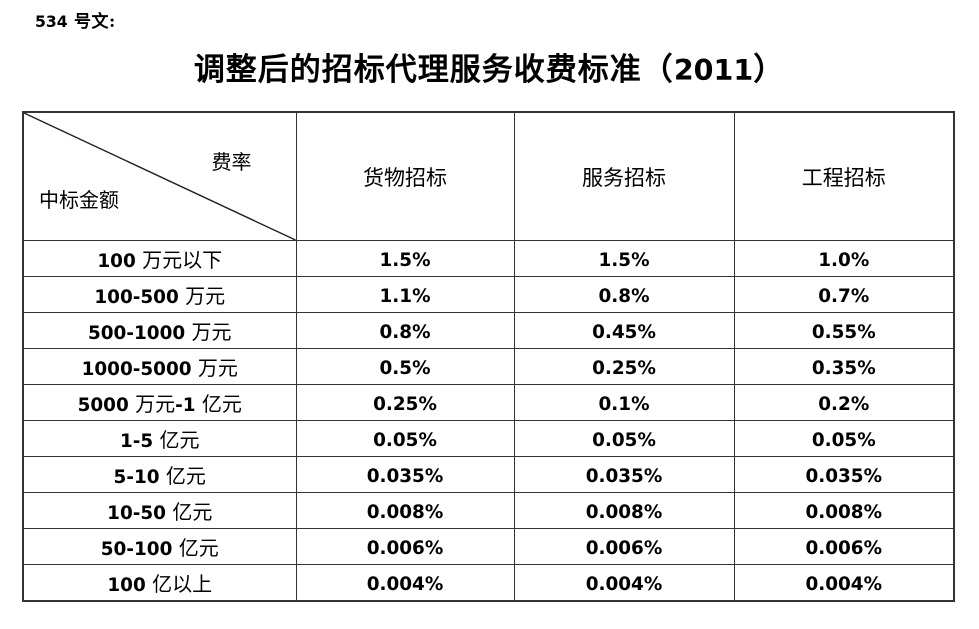 The width and height of the screenshot is (979, 629). I want to click on row-label-amount-range: 1000-5000 万元, so click(159, 366).